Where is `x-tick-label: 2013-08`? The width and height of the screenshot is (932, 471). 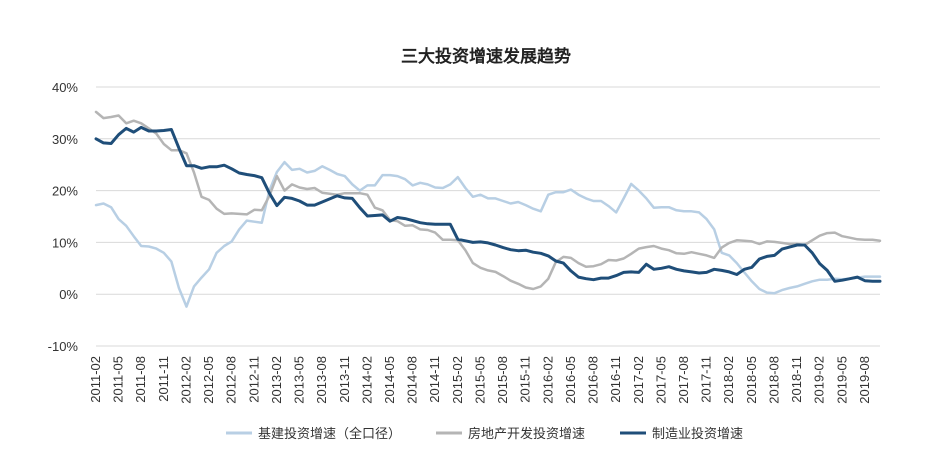 x-tick-label: 2013-08 is located at coordinates (321, 380).